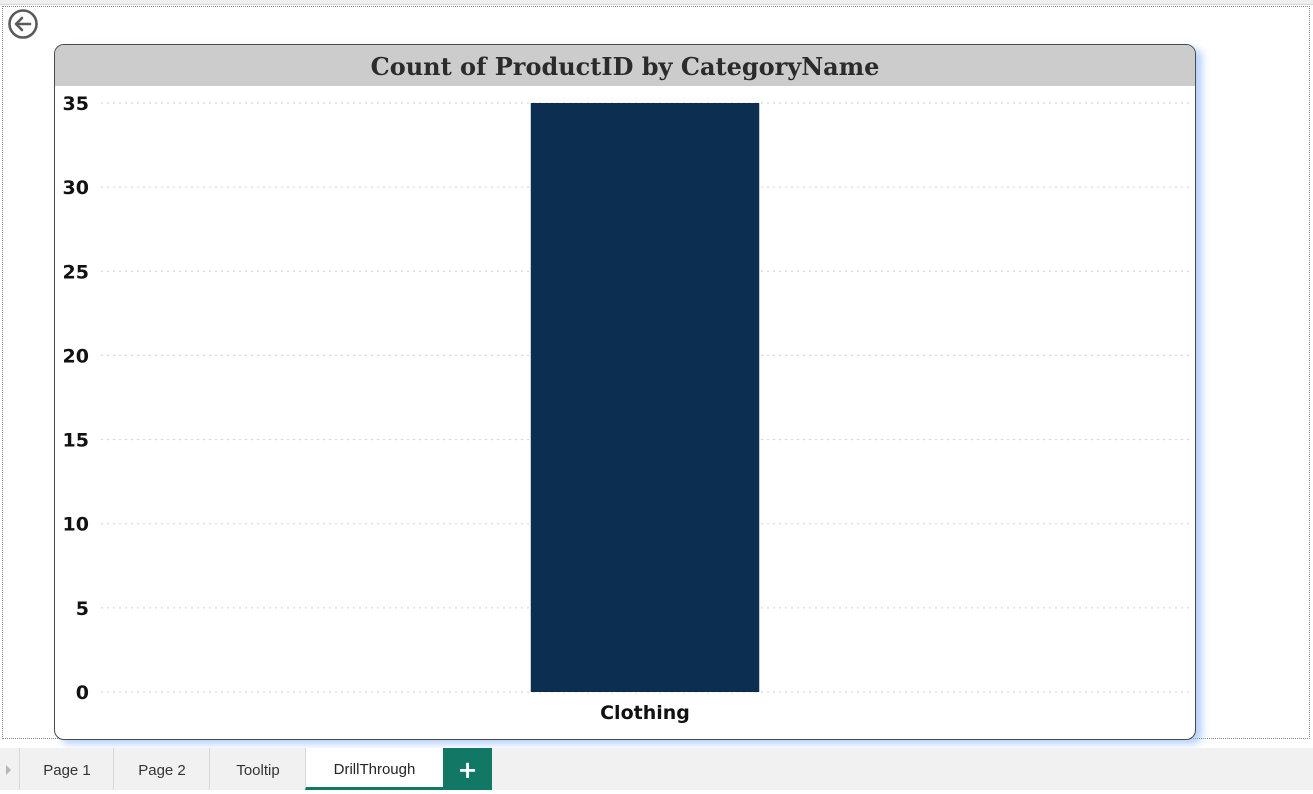 The height and width of the screenshot is (794, 1313). Describe the element at coordinates (8, 769) in the screenshot. I see `tab-scroll-left-button` at that location.